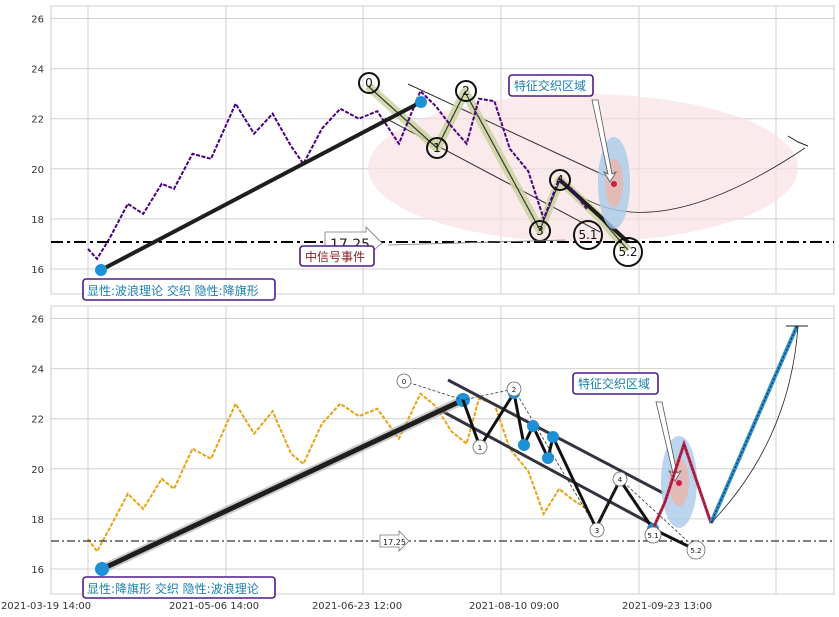  I want to click on bottom-trend-start-marker, so click(102, 569).